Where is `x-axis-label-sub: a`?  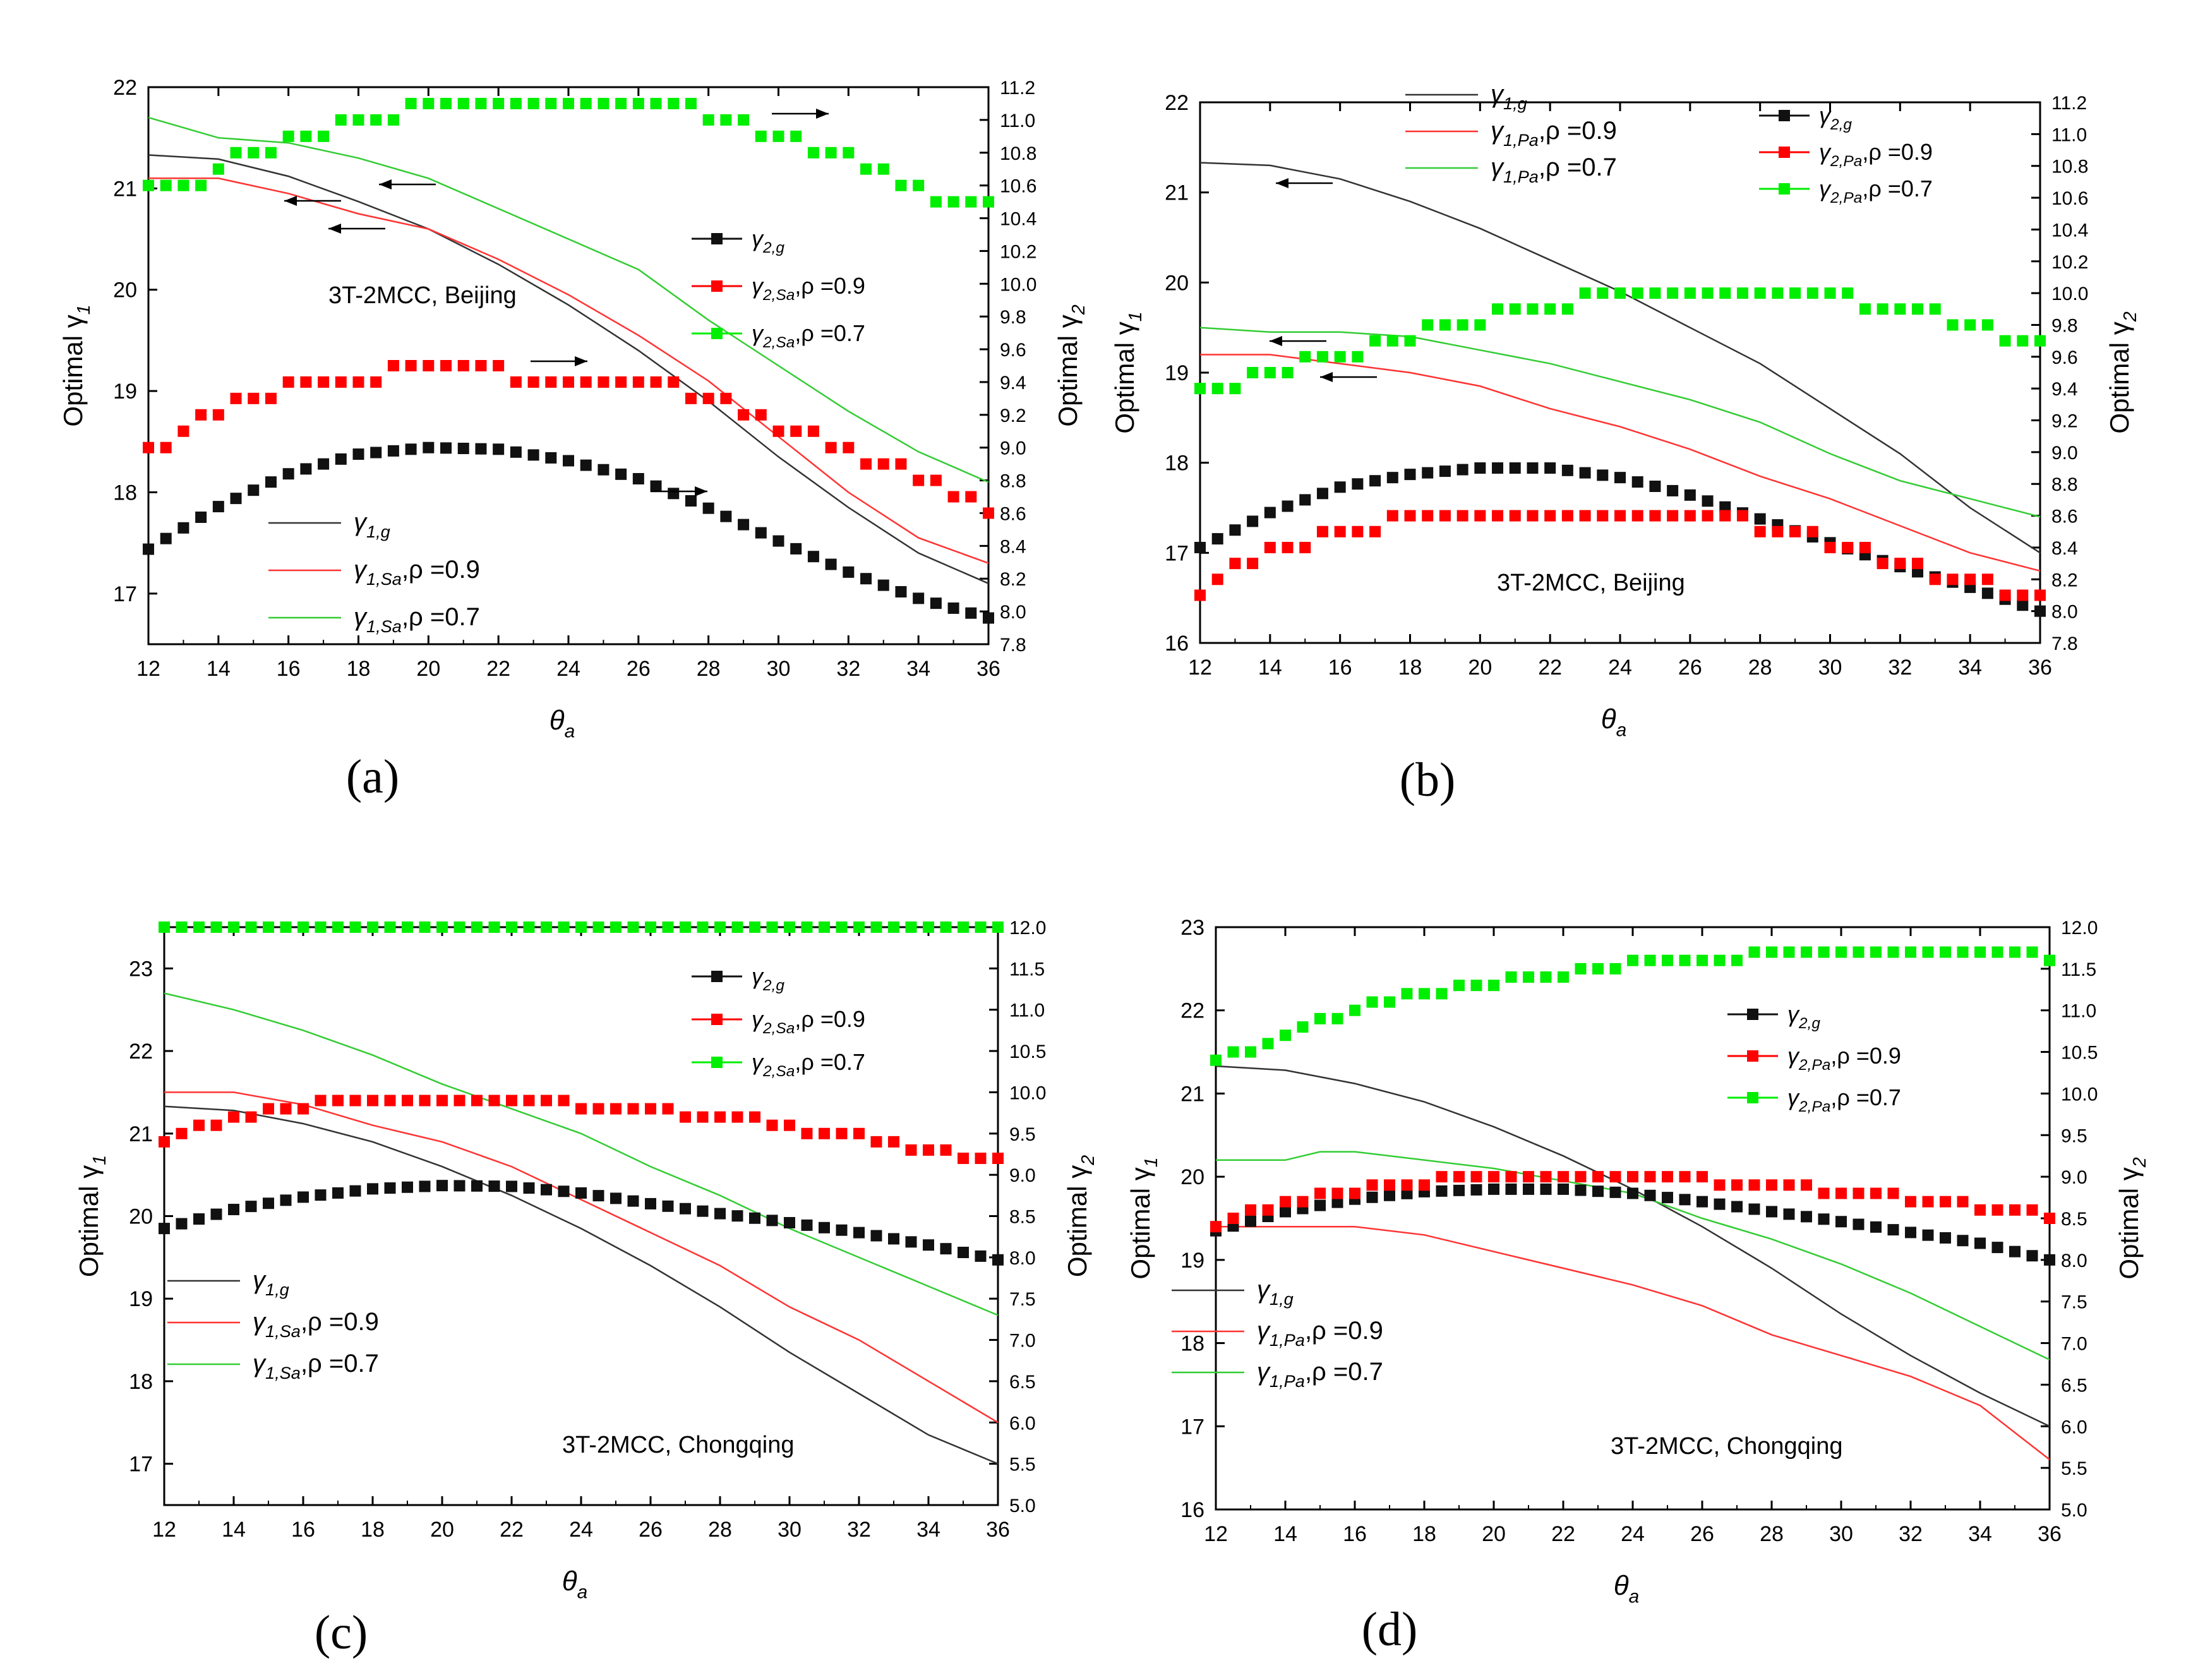 x-axis-label-sub: a is located at coordinates (1621, 729).